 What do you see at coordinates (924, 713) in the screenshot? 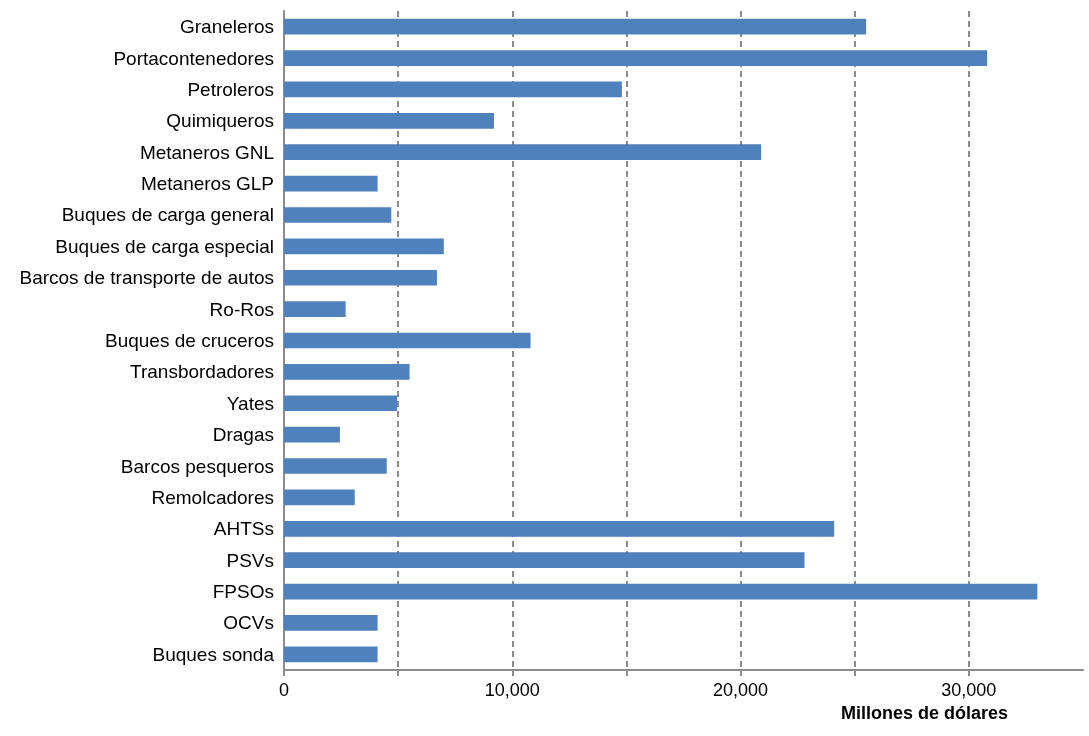
I see `x-axis-title: Millones de dólares` at bounding box center [924, 713].